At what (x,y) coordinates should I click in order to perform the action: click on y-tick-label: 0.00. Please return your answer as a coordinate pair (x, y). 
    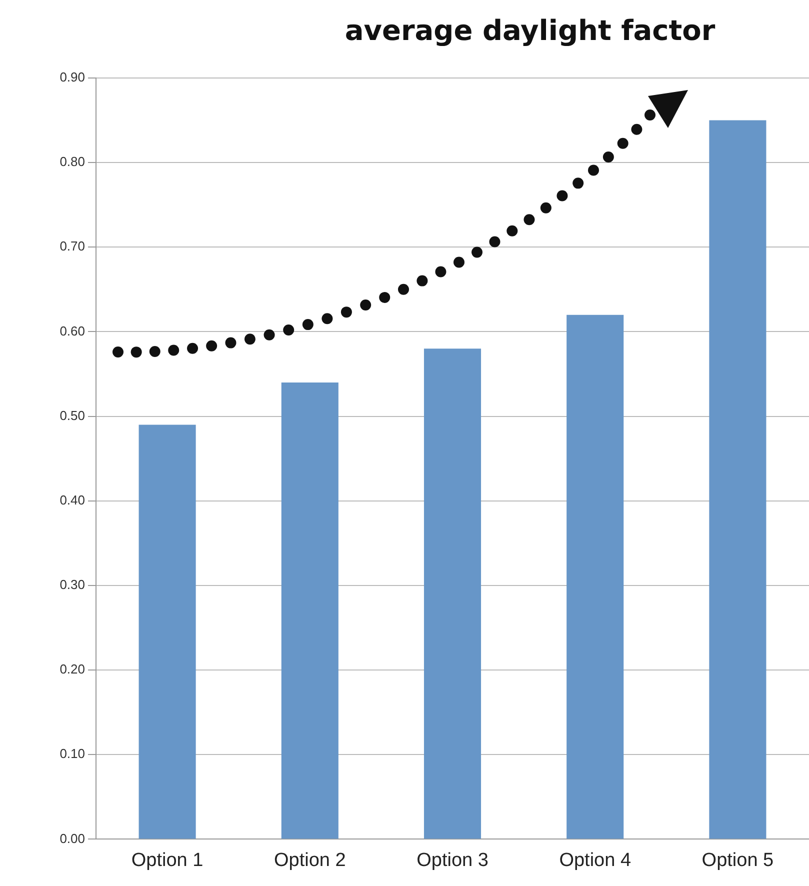
    Looking at the image, I should click on (72, 838).